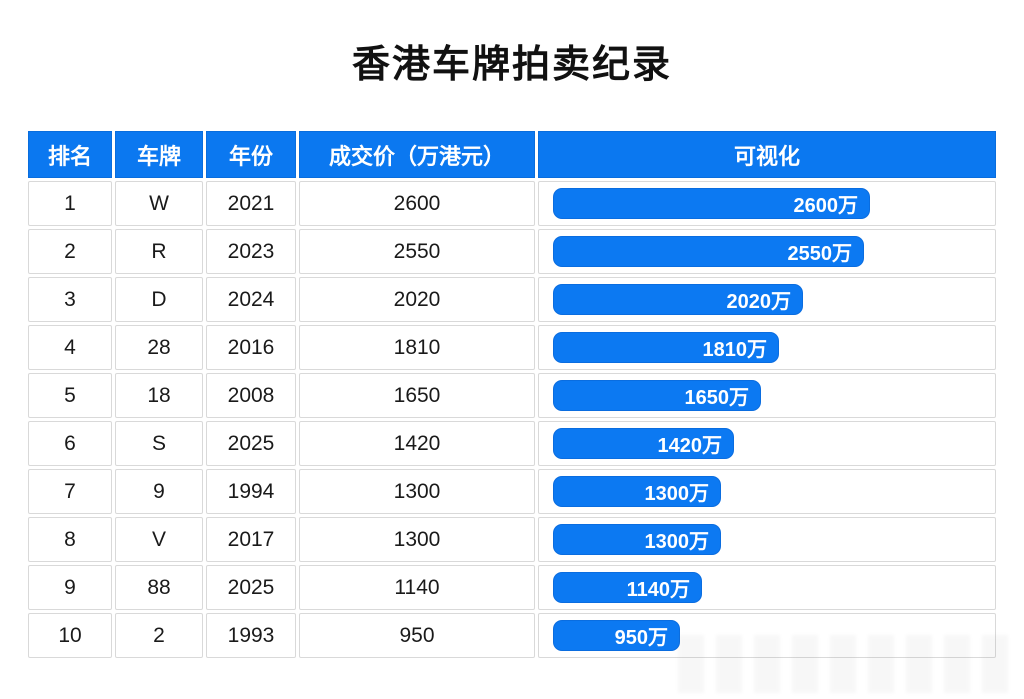 Image resolution: width=1024 pixels, height=699 pixels. What do you see at coordinates (717, 398) in the screenshot?
I see `bar-label: 1650万` at bounding box center [717, 398].